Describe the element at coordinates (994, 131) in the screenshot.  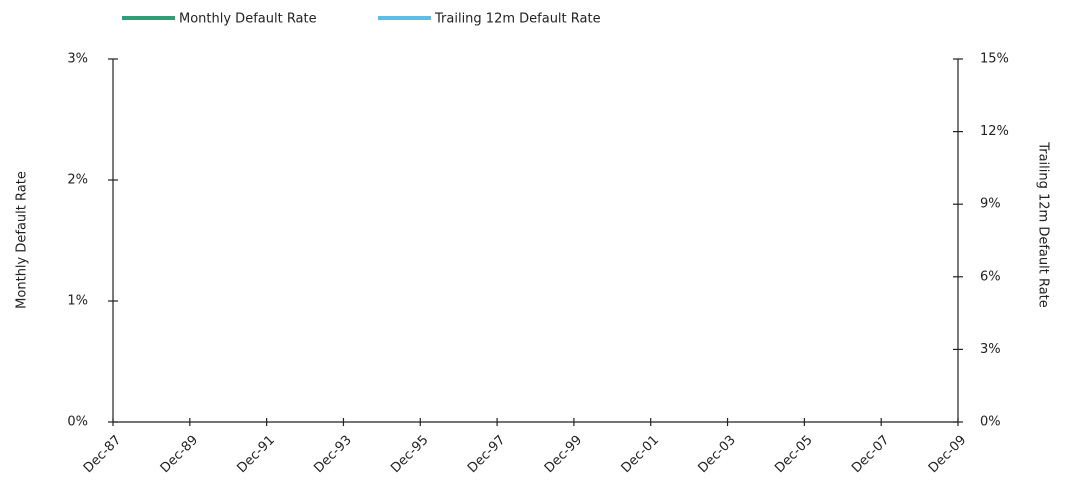
I see `y2-tick-label: 12%` at that location.